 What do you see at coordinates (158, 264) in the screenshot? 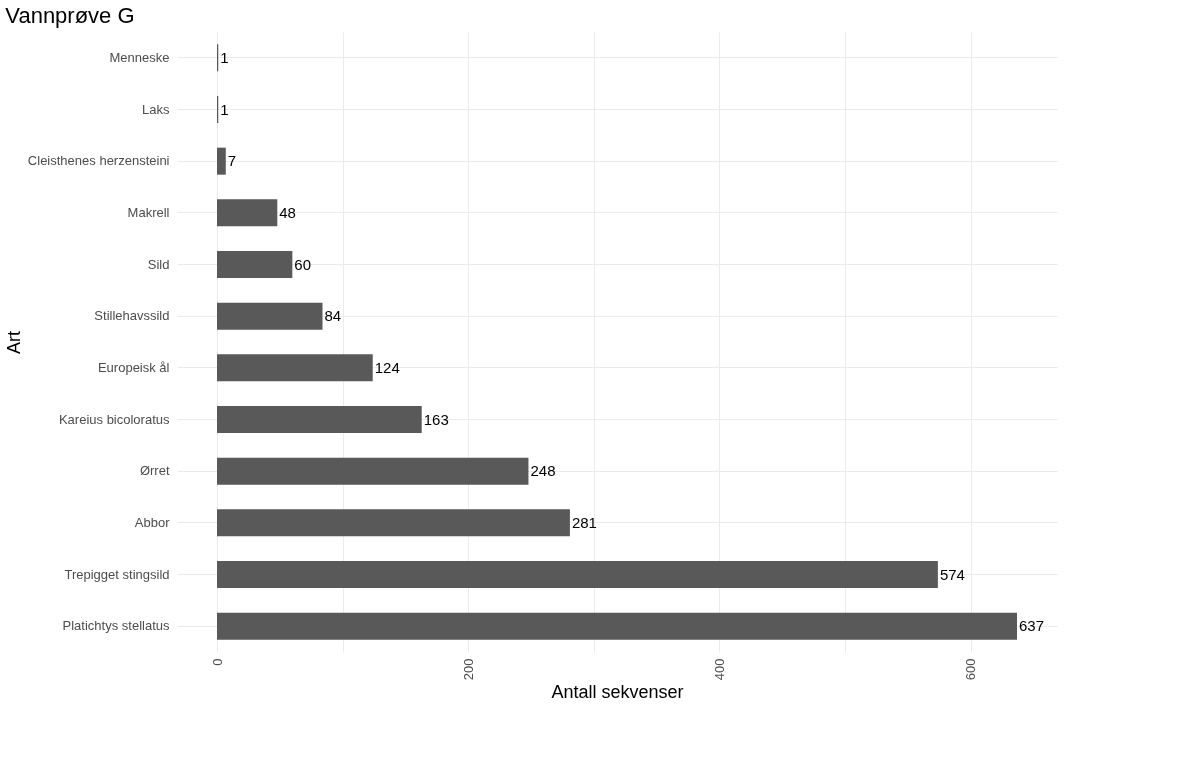
I see `y-tick-label: Sild` at bounding box center [158, 264].